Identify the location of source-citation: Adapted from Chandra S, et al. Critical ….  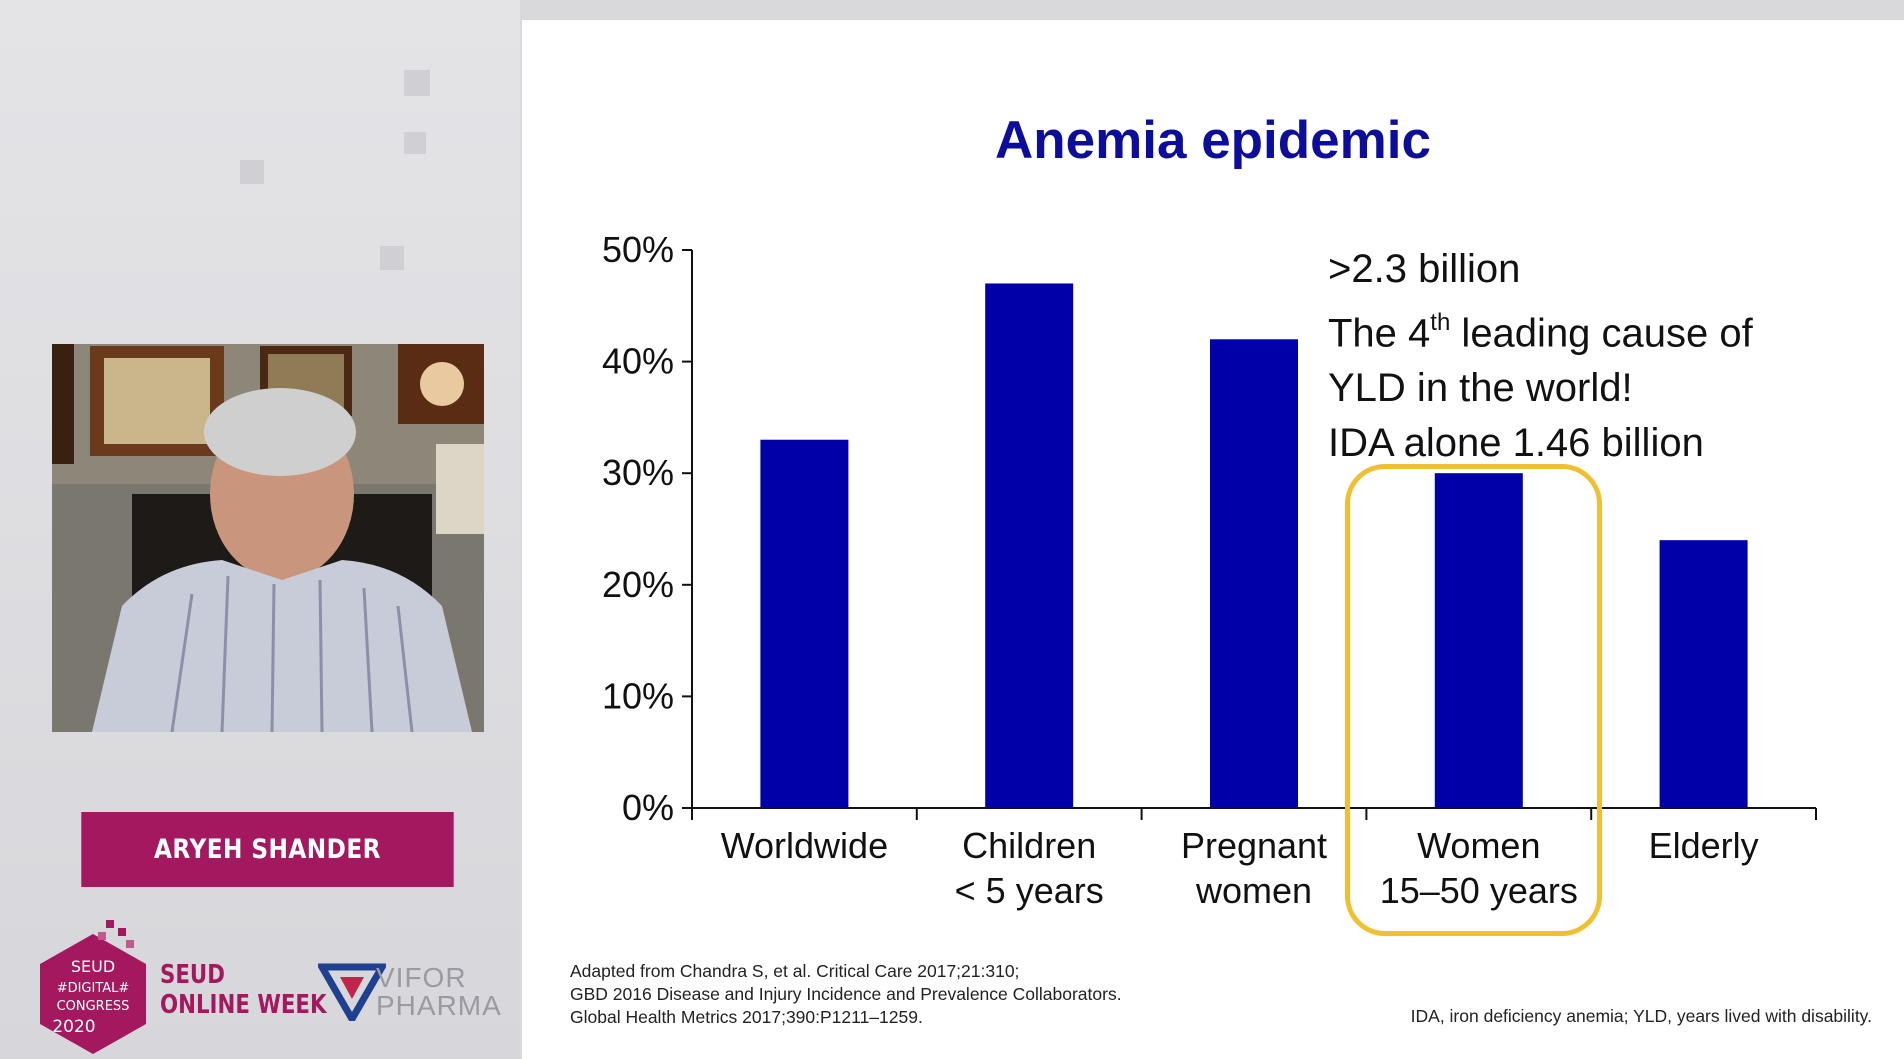
(846, 994).